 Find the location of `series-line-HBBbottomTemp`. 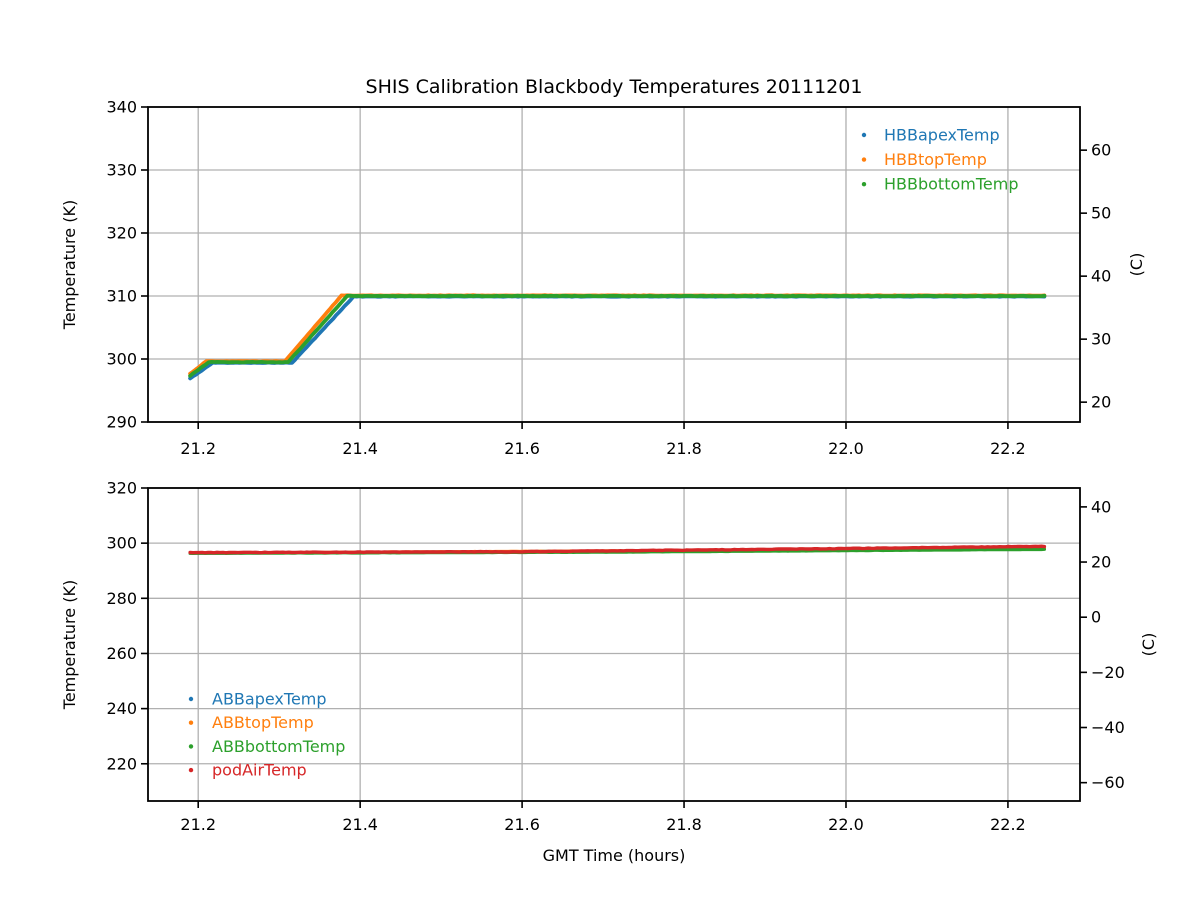

series-line-HBBbottomTemp is located at coordinates (617, 335).